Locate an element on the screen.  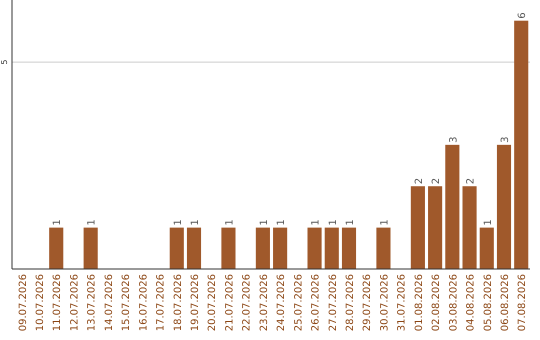
x-tick-label: 31.07.2026 is located at coordinates (402, 303).